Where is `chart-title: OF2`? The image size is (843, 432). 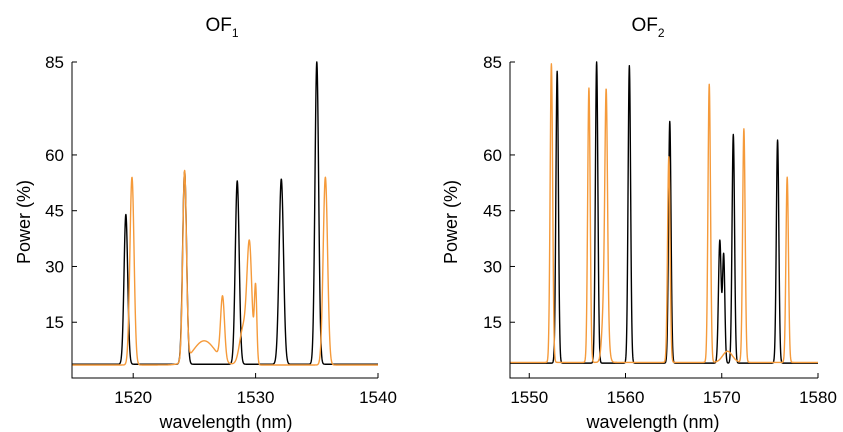 chart-title: OF2 is located at coordinates (647, 27).